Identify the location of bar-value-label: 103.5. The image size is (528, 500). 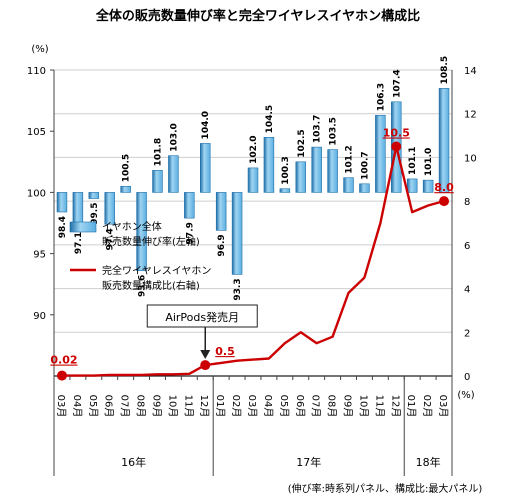
(334, 131).